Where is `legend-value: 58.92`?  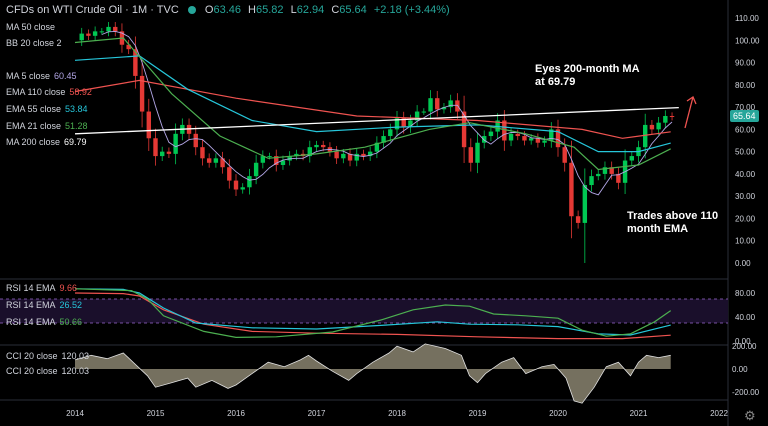
legend-value: 58.92 is located at coordinates (80, 92).